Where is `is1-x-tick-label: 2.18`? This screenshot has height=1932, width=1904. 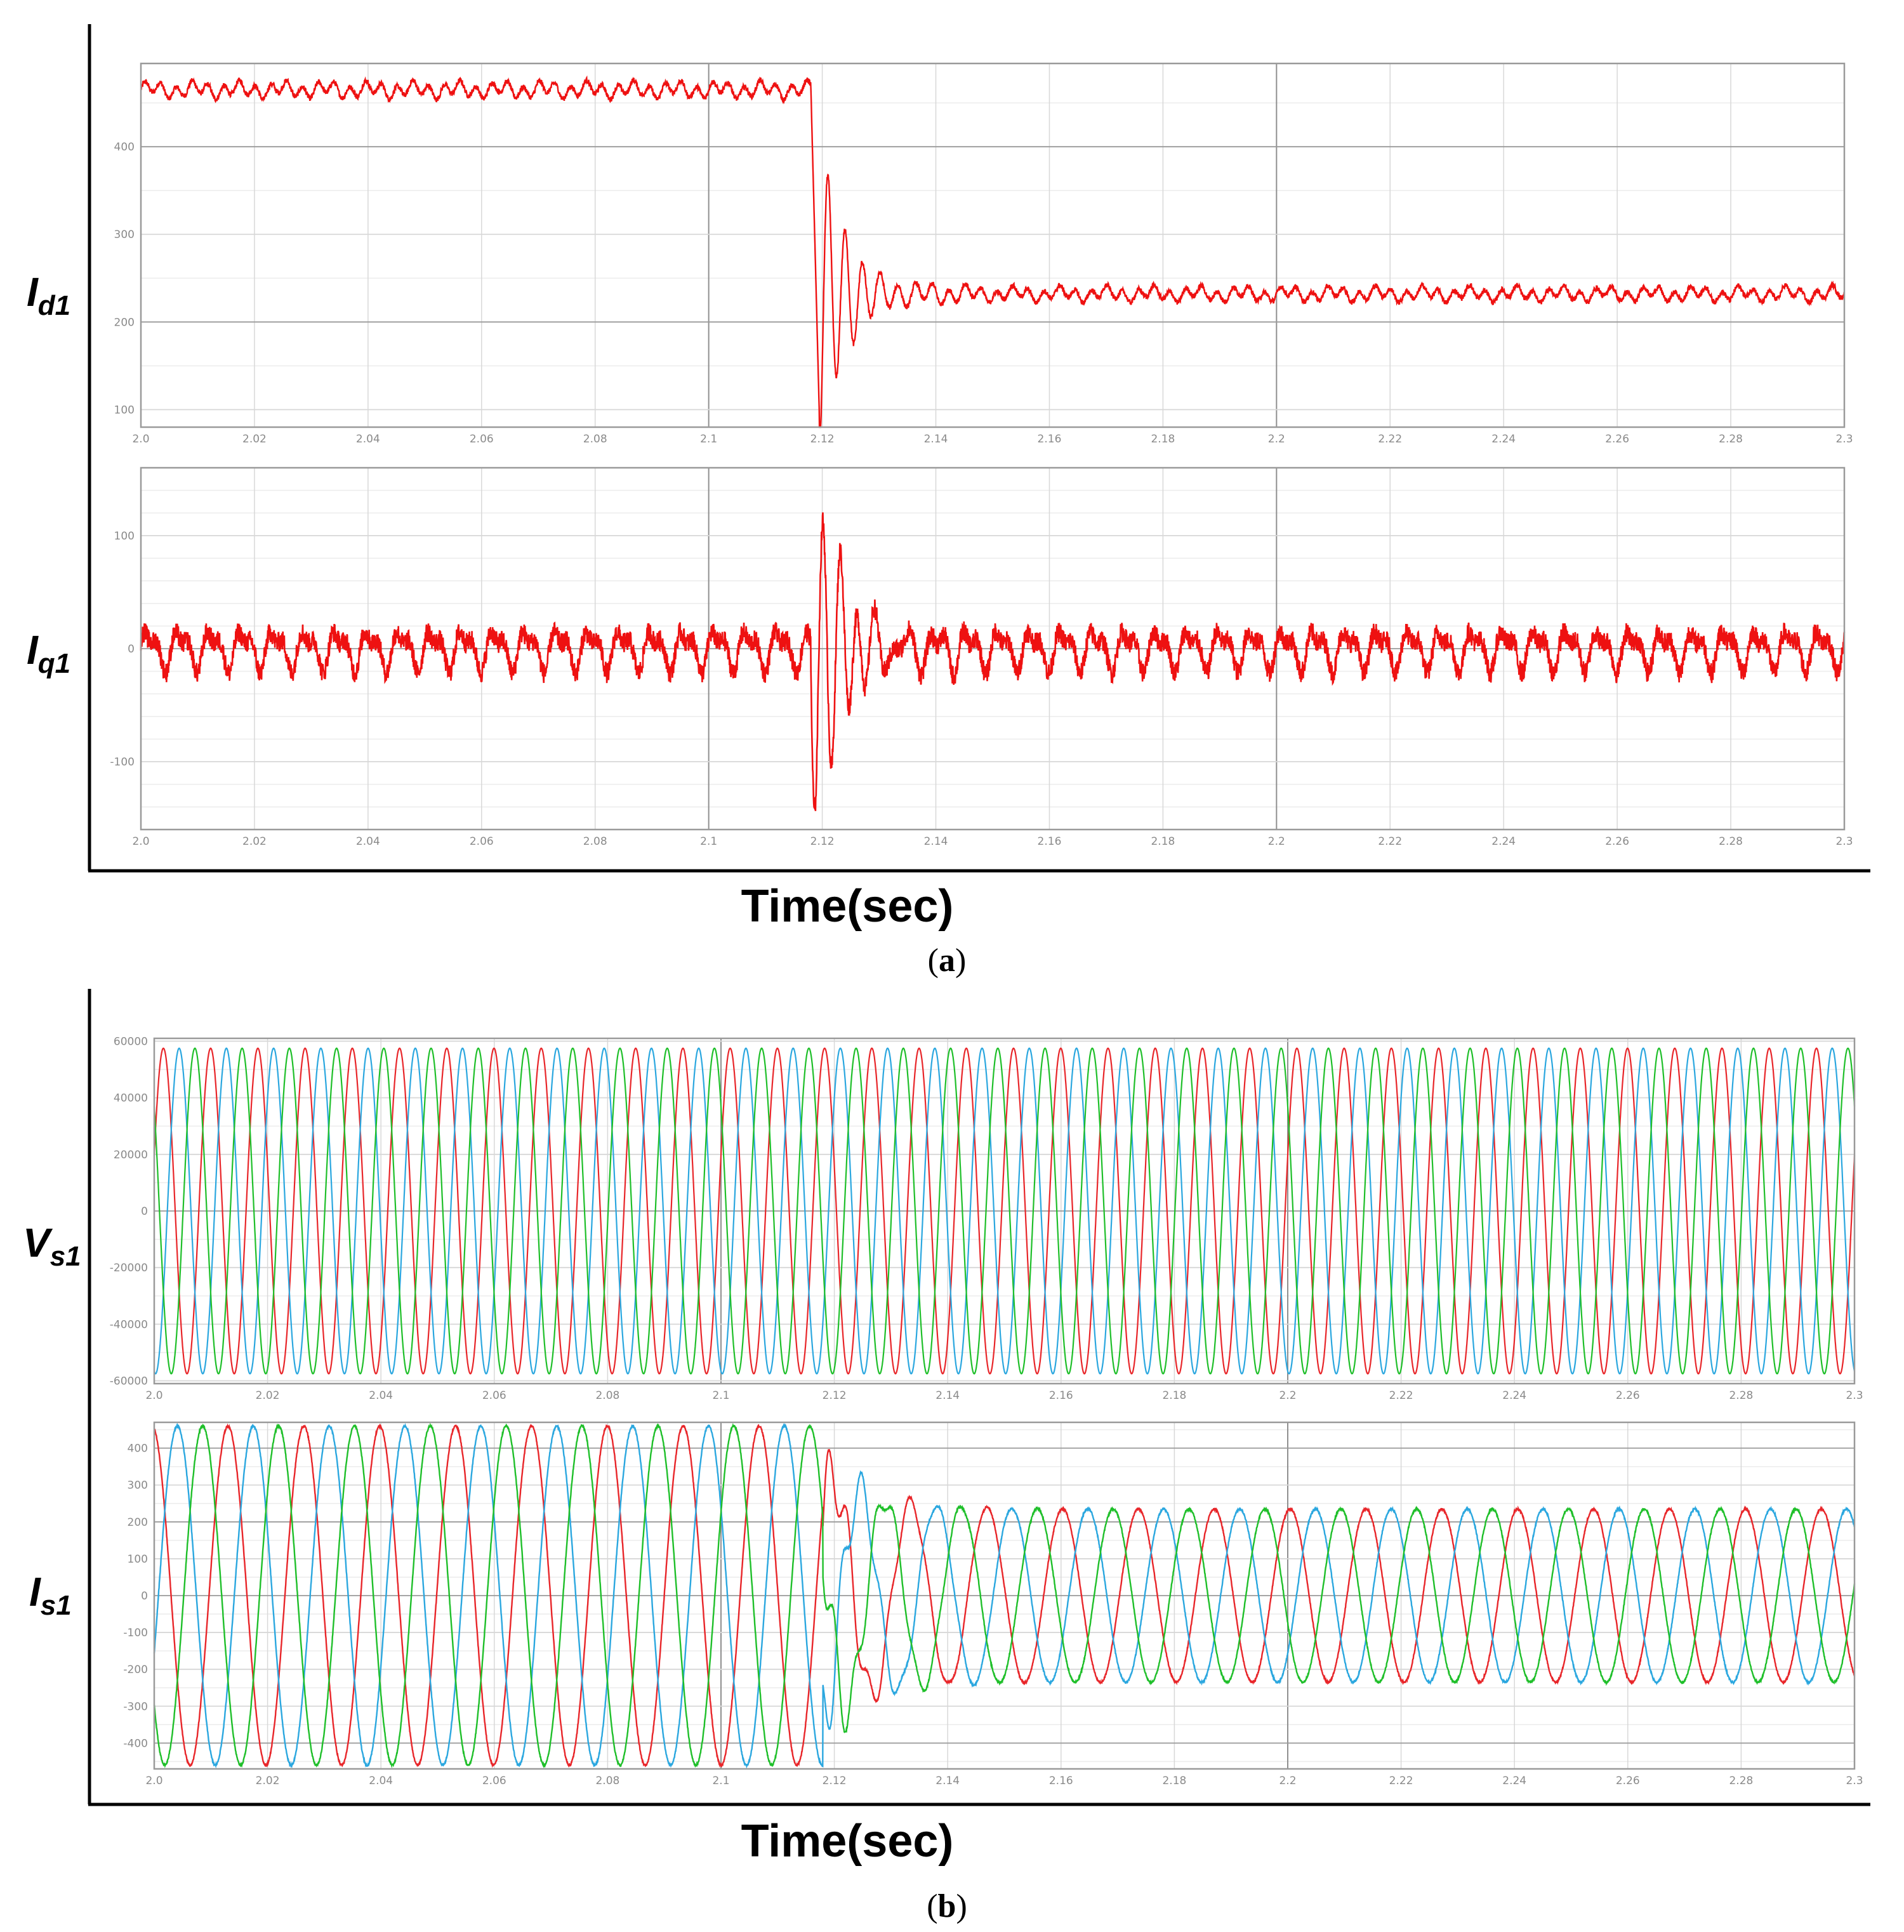 is1-x-tick-label: 2.18 is located at coordinates (1174, 1781).